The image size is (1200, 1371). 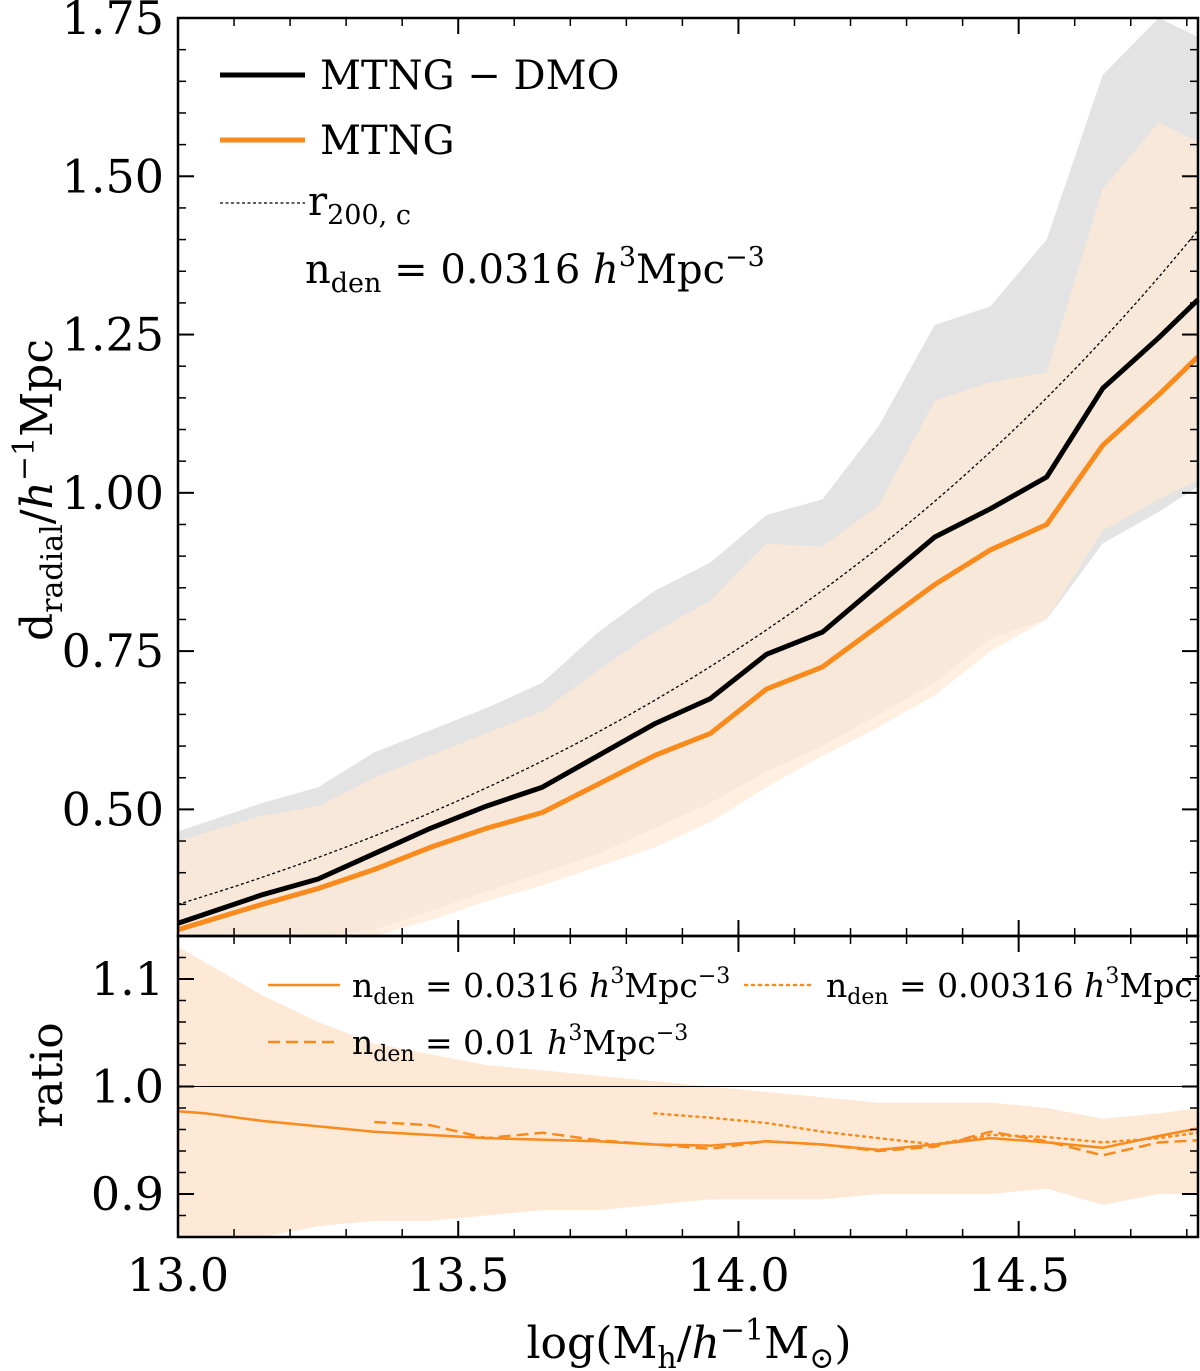 I want to click on main-ytick-label: 1.25, so click(x=113, y=335).